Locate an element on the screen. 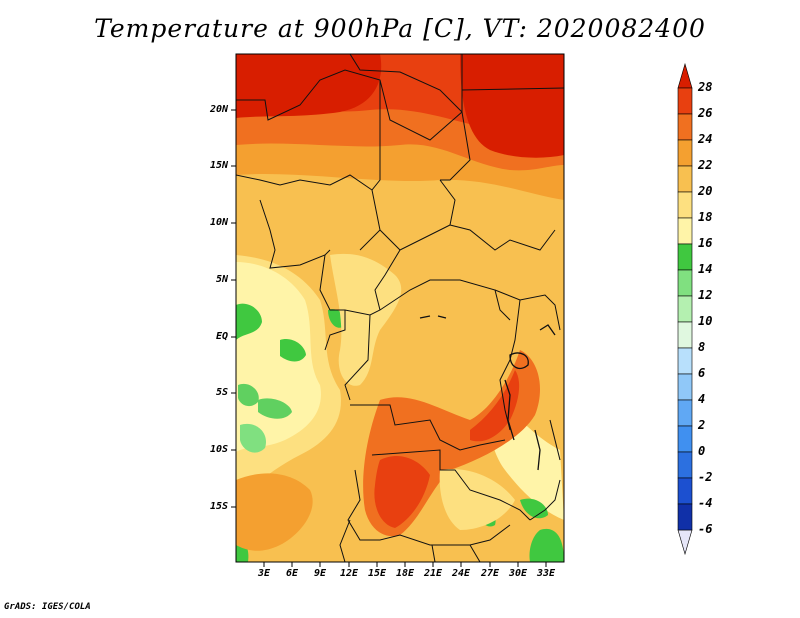 This screenshot has width=800, height=618. colorbar-tick-label: -4 is located at coordinates (705, 503).